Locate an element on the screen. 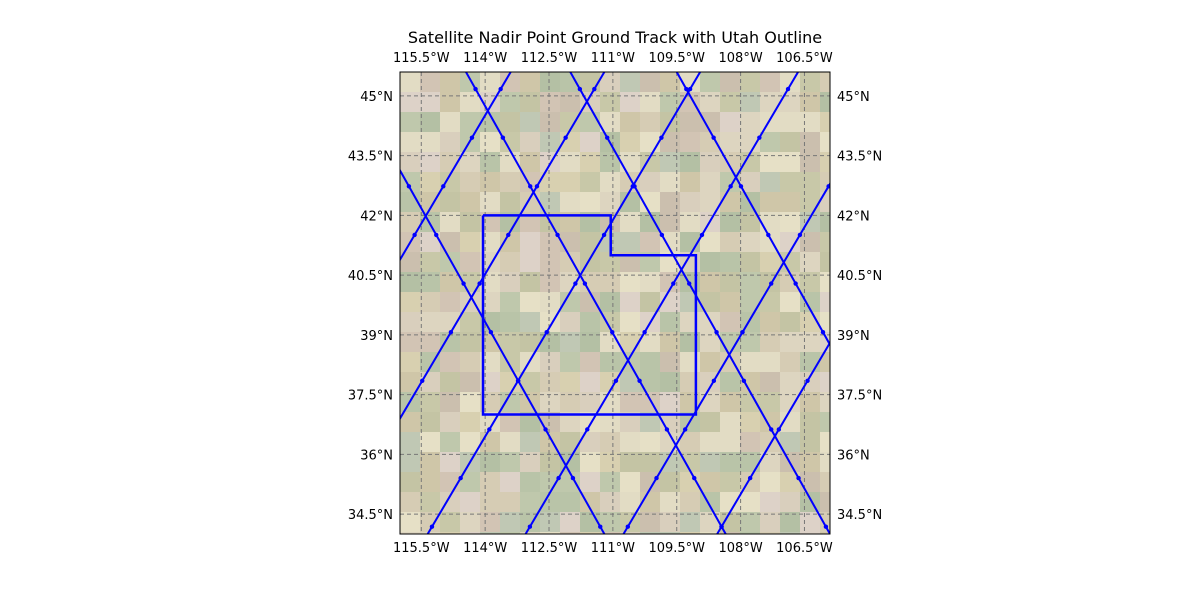  lon-tick-label-bottom: 115.5°W is located at coordinates (421, 548).